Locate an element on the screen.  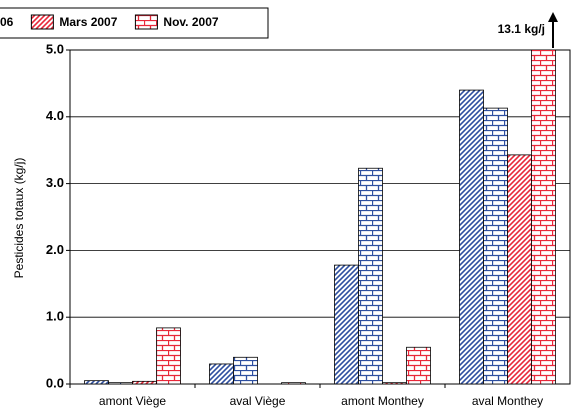
x-tick-label: aval Viège is located at coordinates (258, 401).